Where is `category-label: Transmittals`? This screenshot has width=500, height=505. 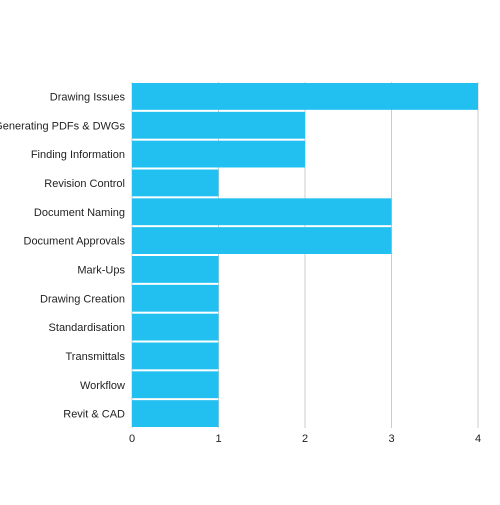 category-label: Transmittals is located at coordinates (96, 357).